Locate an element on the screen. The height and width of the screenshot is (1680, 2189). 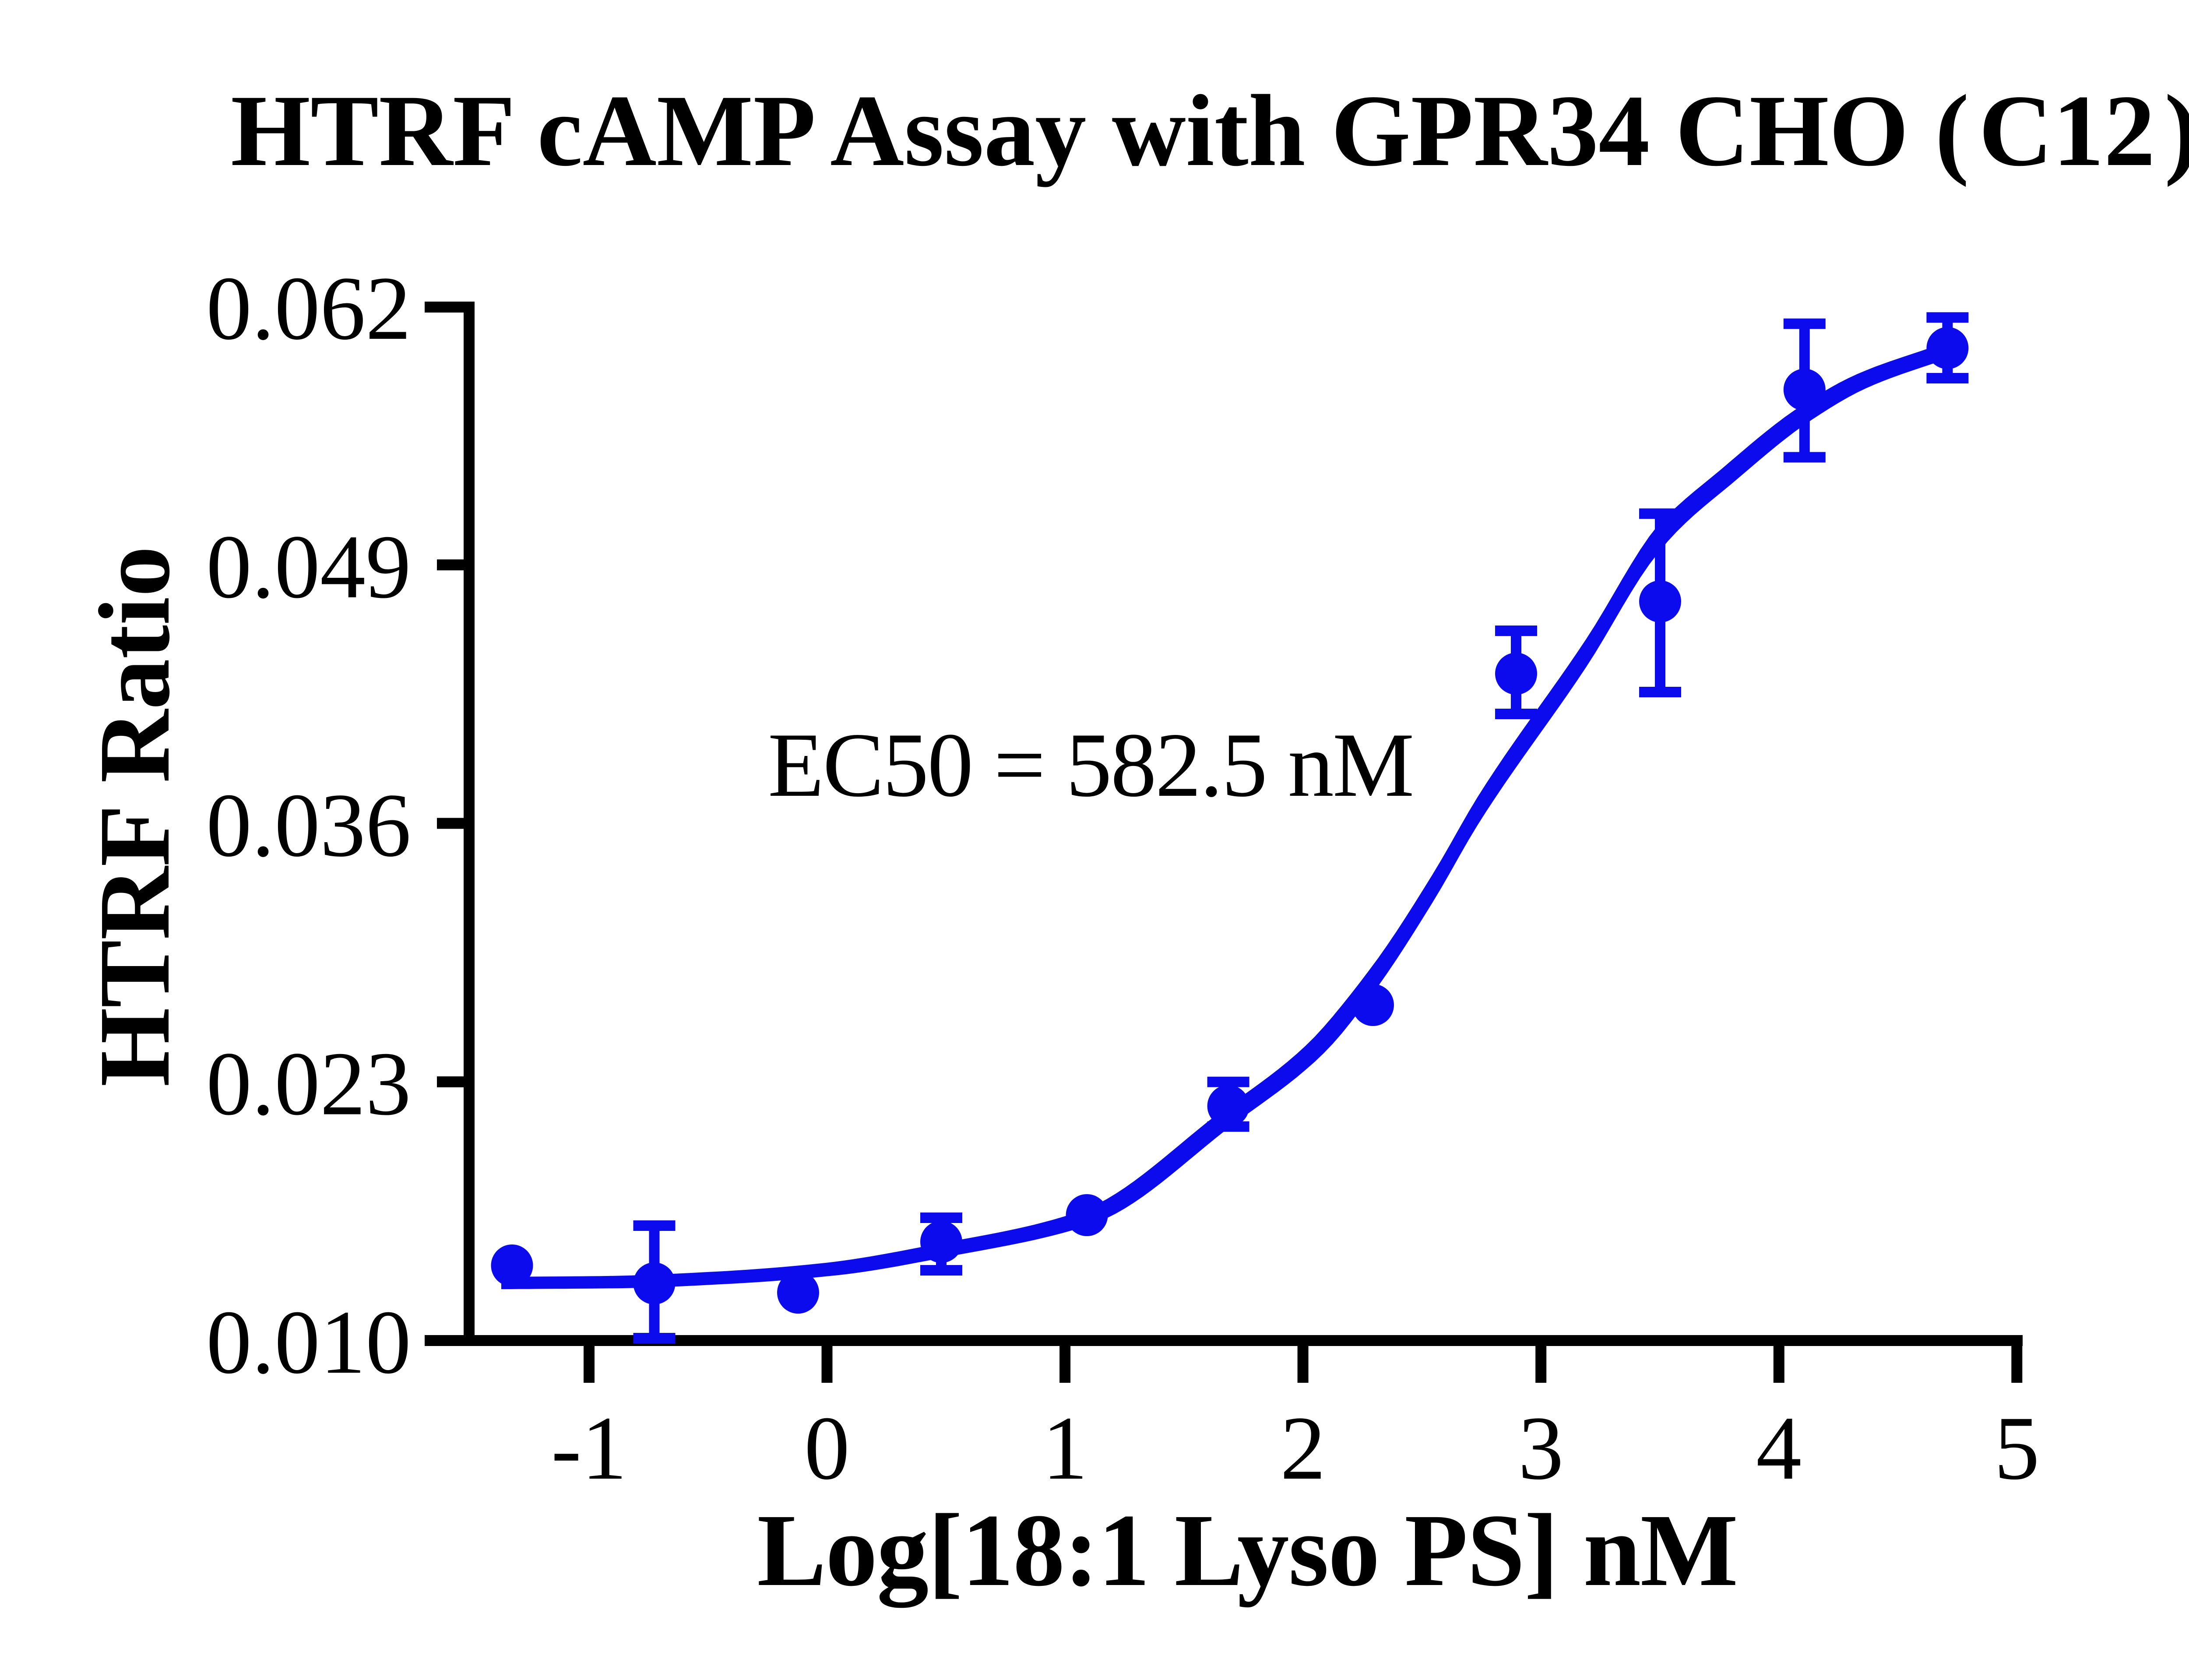
svg-text: 5 is located at coordinates (2017, 1448).